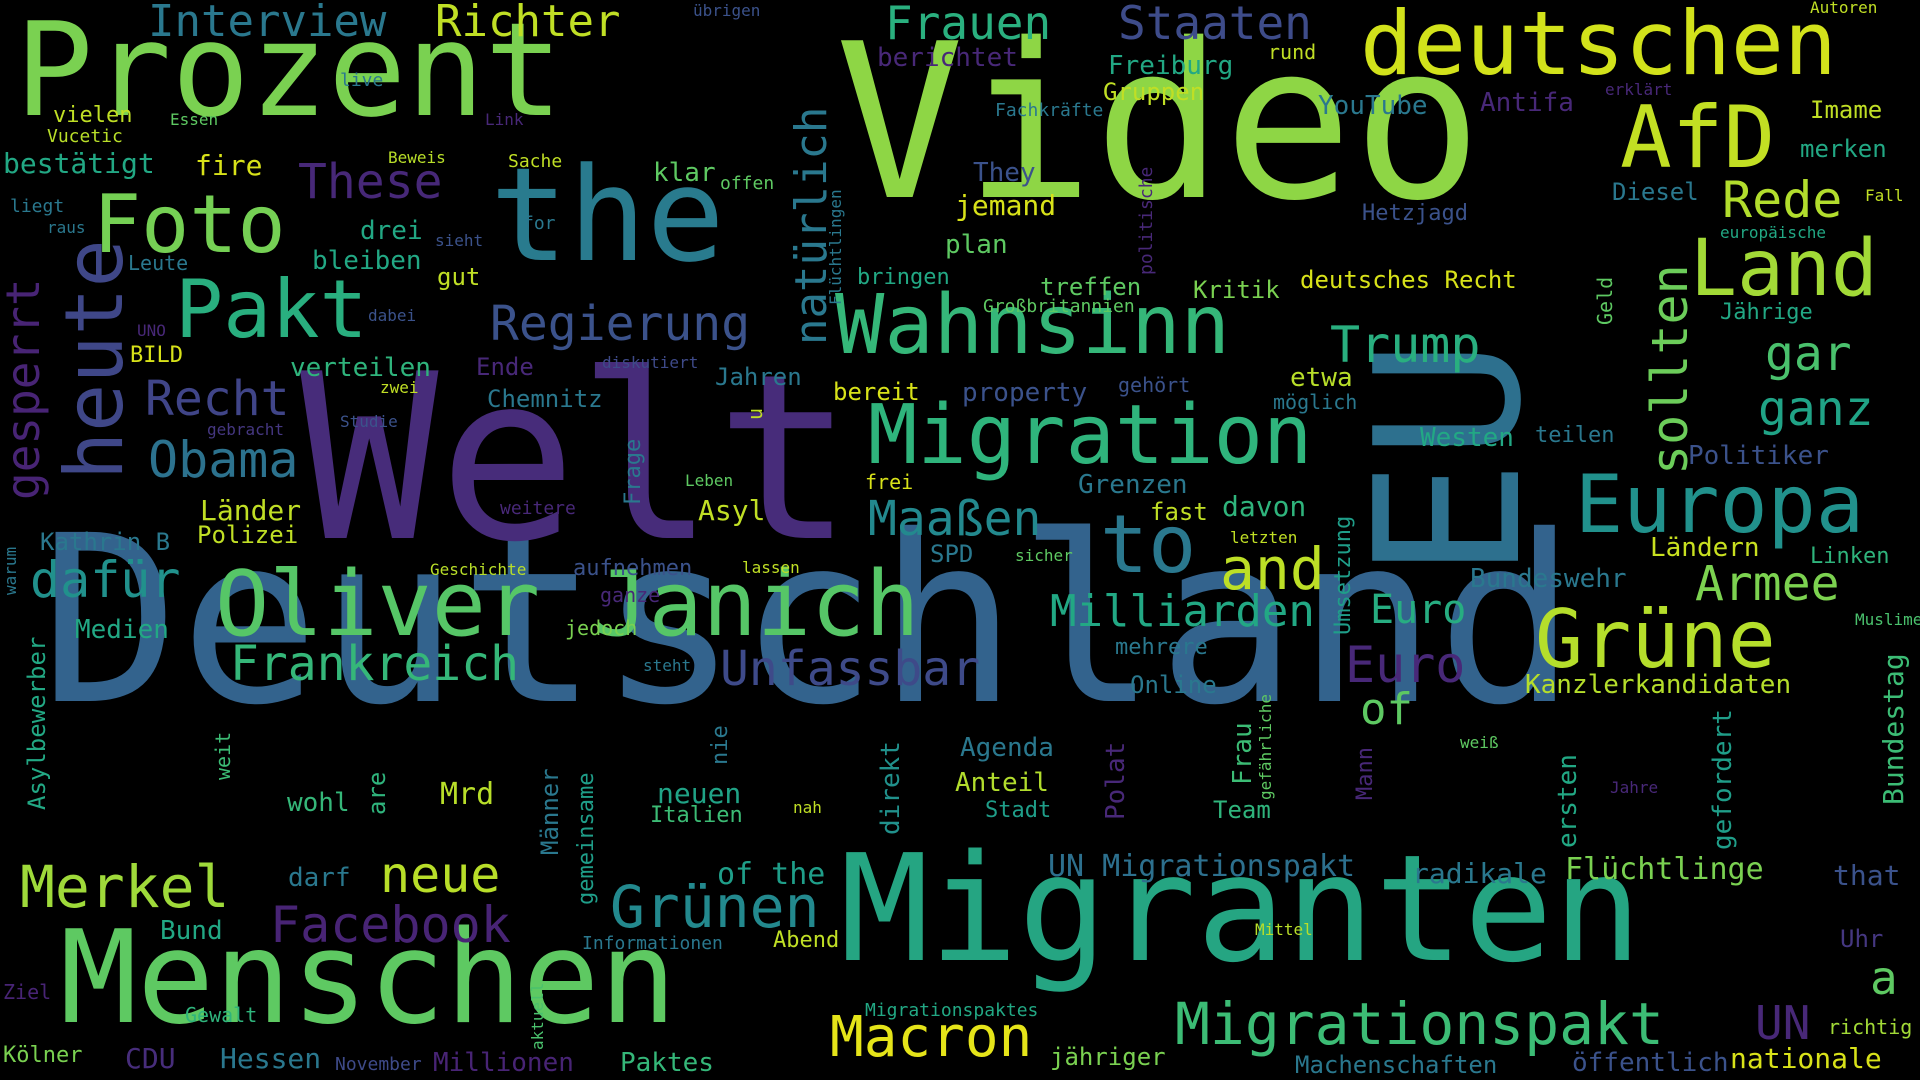 The width and height of the screenshot is (1920, 1080). I want to click on word-team: Team, so click(1242, 810).